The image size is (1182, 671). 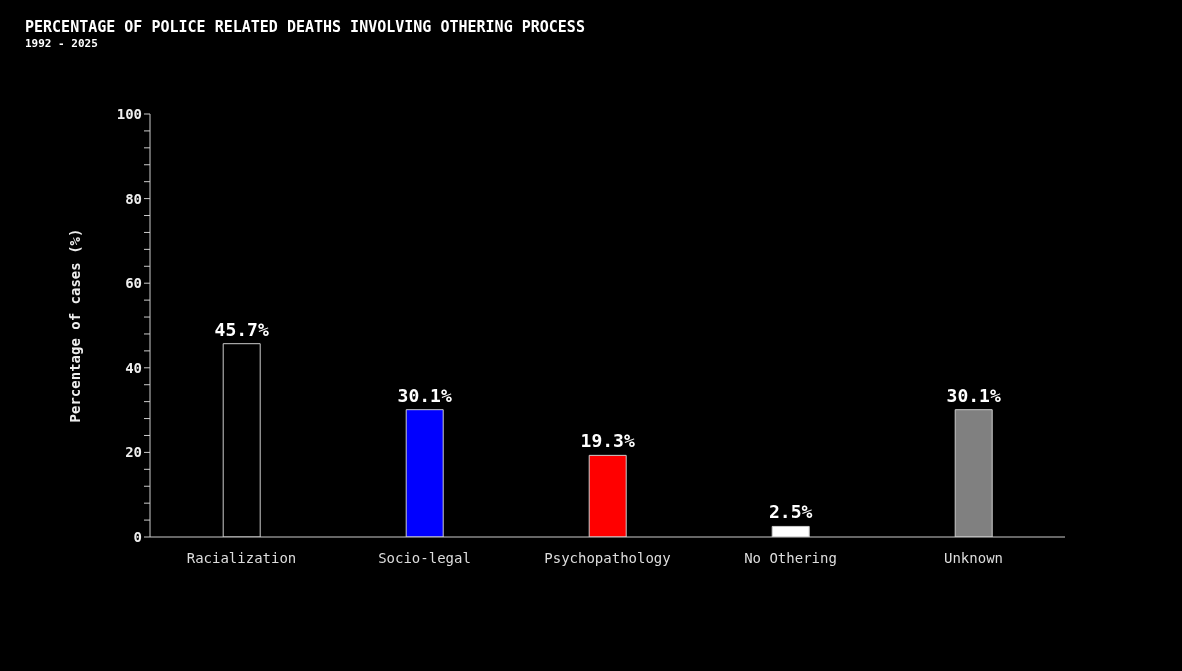 What do you see at coordinates (790, 557) in the screenshot?
I see `x-tick-label: No Othering` at bounding box center [790, 557].